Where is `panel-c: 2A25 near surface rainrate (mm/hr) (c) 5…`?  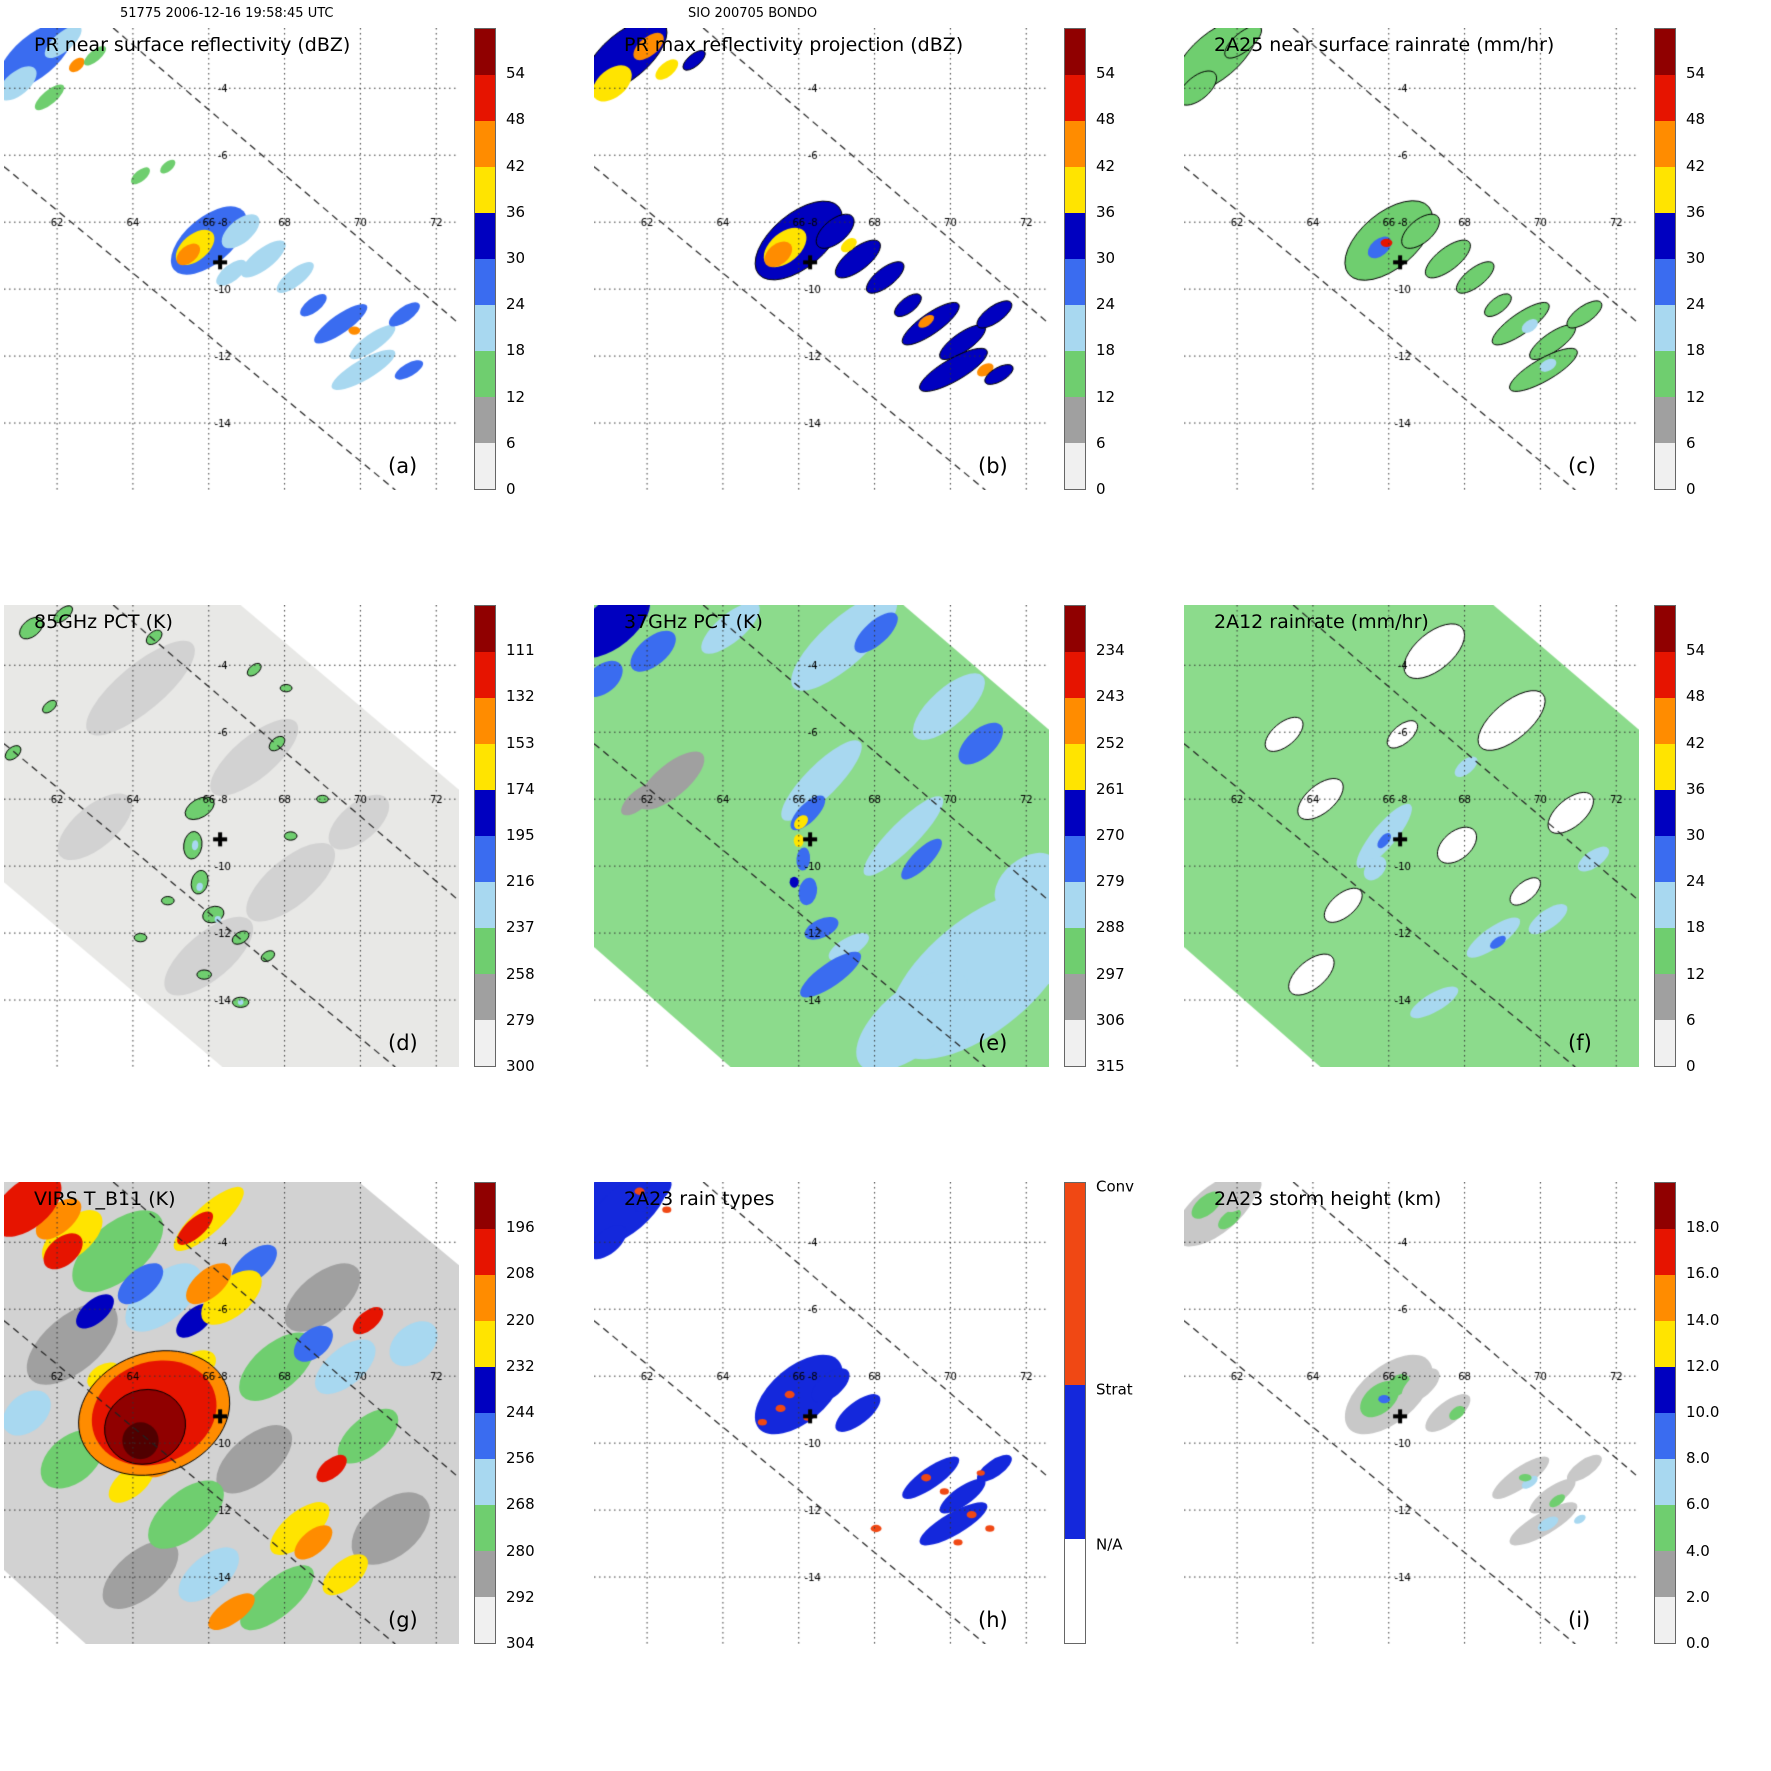
panel-c: 2A25 near surface rainrate (mm/hr) (c) 5… is located at coordinates (1475, 314).